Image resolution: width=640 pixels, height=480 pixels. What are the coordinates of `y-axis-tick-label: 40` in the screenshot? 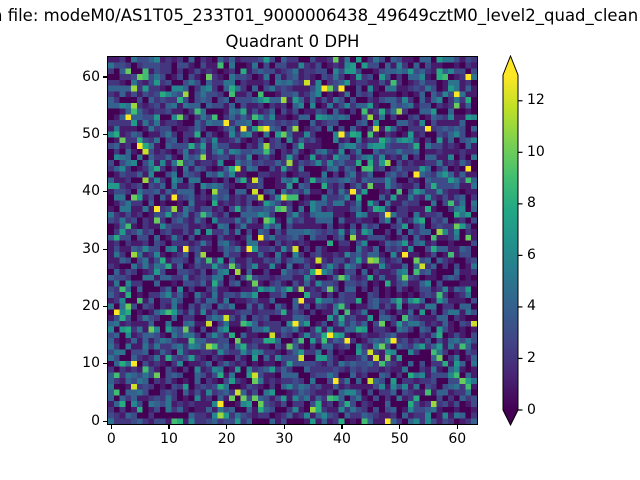 It's located at (91, 191).